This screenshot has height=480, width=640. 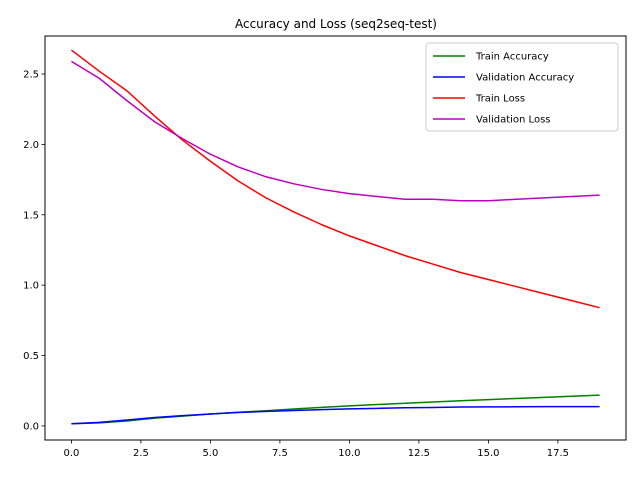 I want to click on y-tick-label: 0.5, so click(x=31, y=356).